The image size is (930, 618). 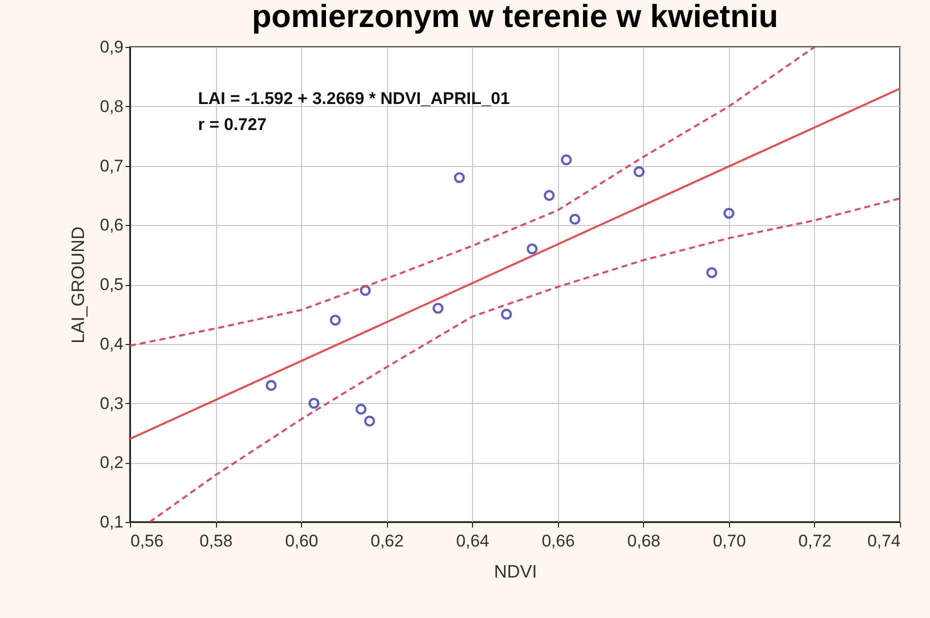 What do you see at coordinates (112, 106) in the screenshot?
I see `y-tick-label: 0,8` at bounding box center [112, 106].